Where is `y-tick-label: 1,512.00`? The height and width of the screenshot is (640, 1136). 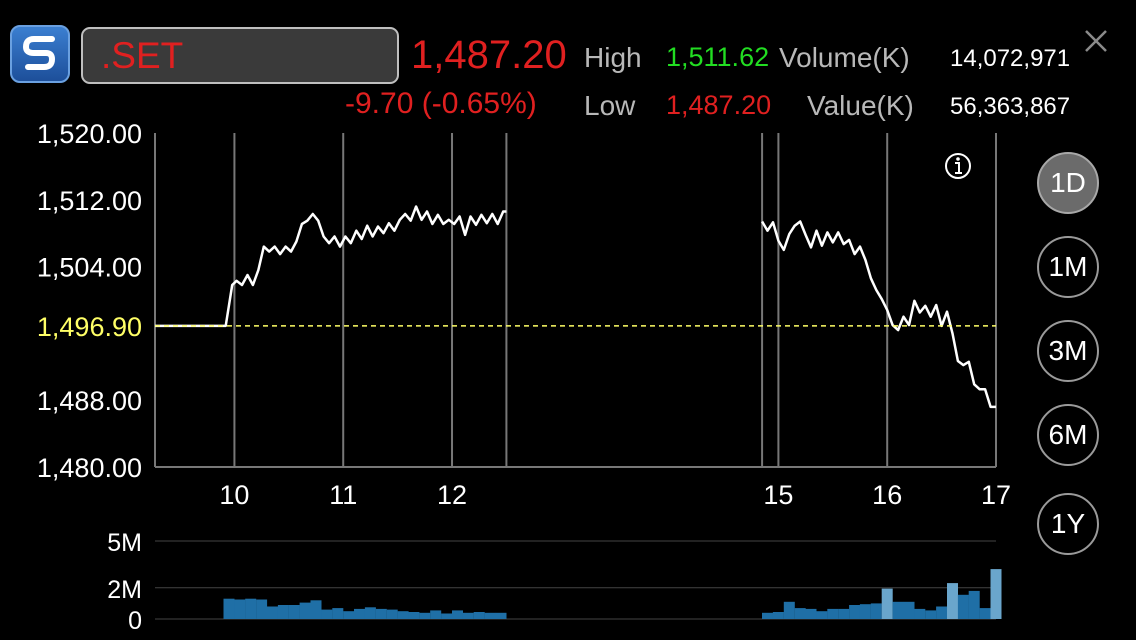 y-tick-label: 1,512.00 is located at coordinates (89, 201).